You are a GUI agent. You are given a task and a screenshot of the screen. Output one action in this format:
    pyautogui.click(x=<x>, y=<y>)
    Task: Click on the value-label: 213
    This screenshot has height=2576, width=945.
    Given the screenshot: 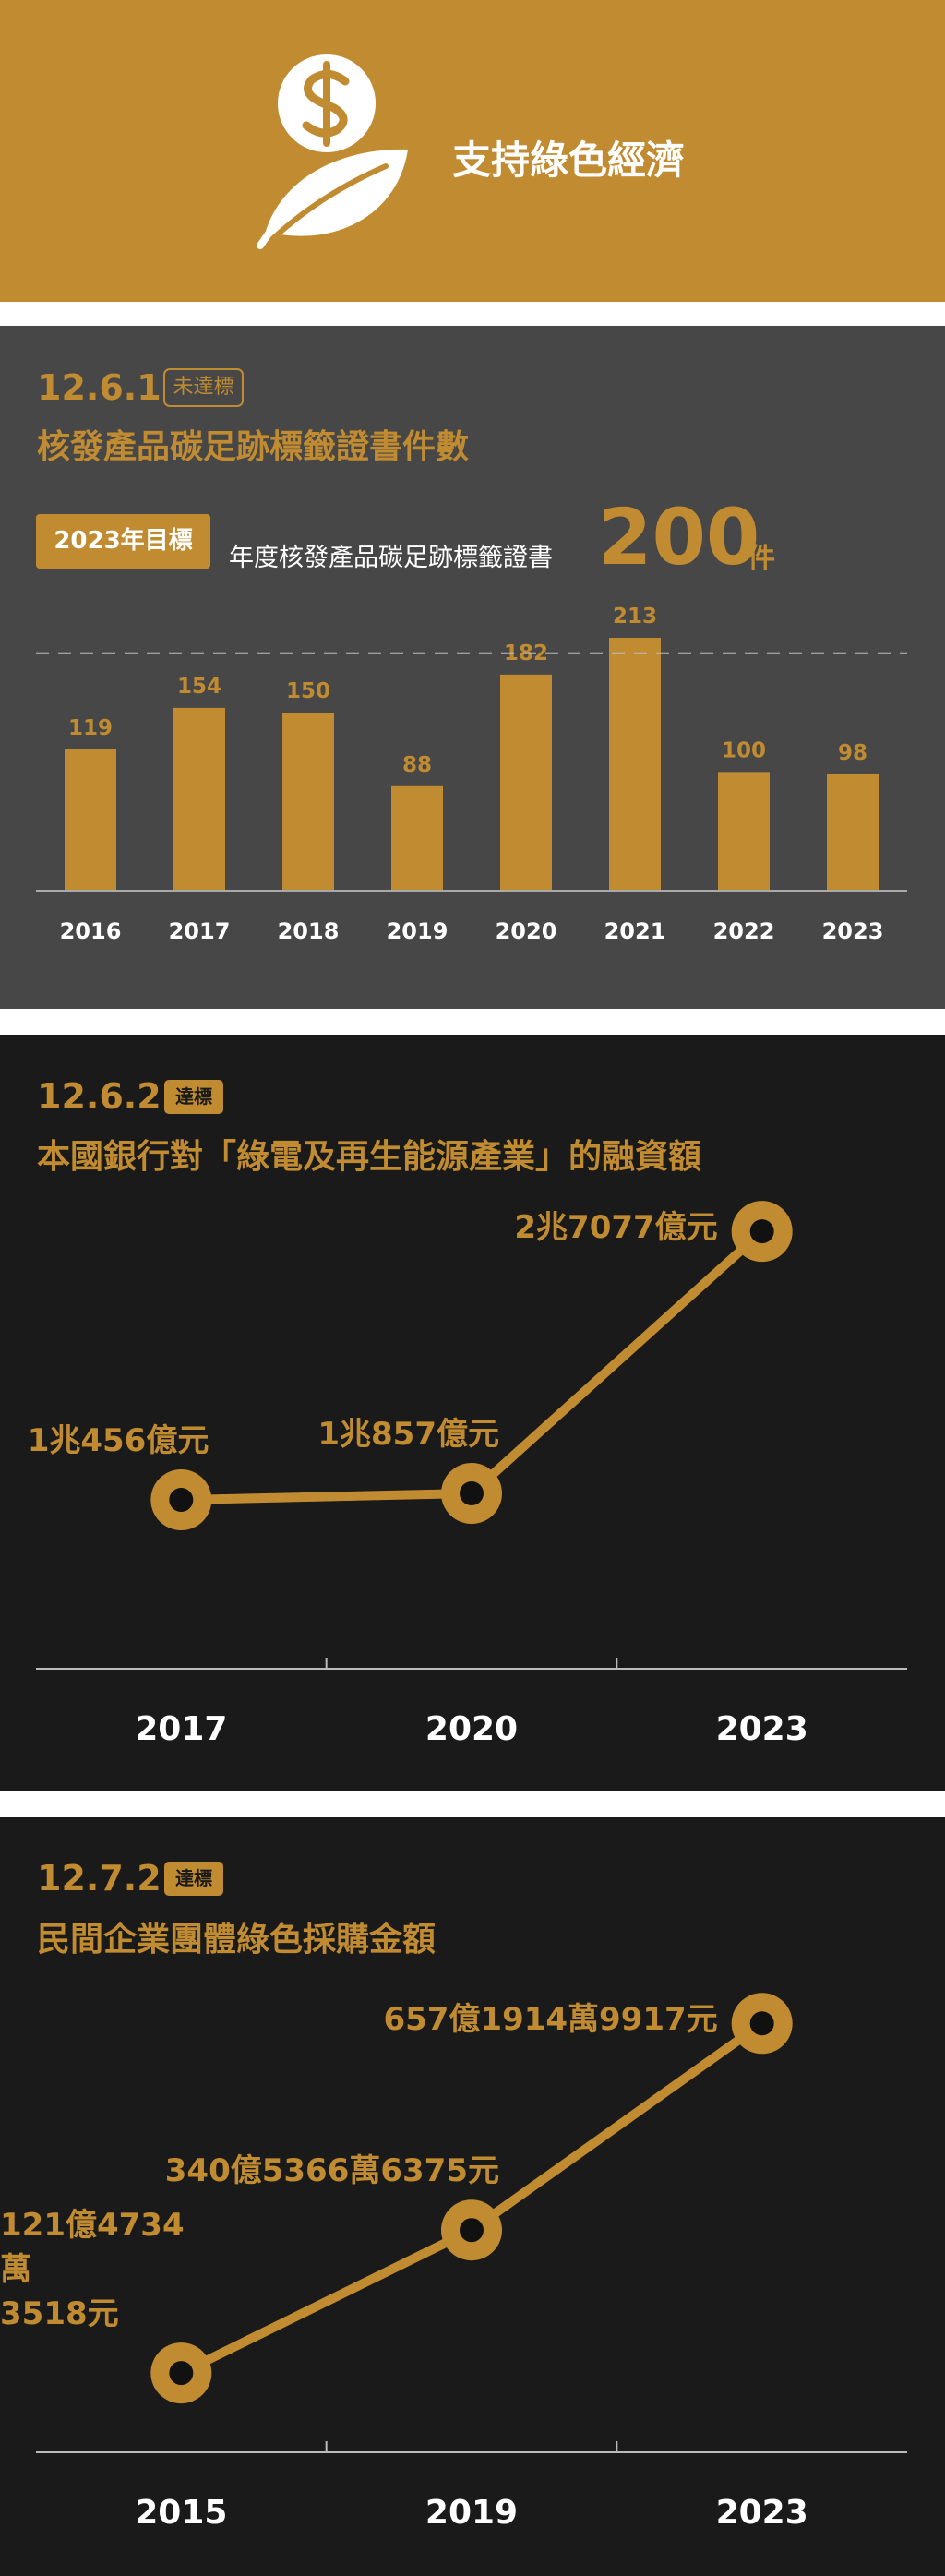 What is the action you would take?
    pyautogui.click(x=635, y=617)
    